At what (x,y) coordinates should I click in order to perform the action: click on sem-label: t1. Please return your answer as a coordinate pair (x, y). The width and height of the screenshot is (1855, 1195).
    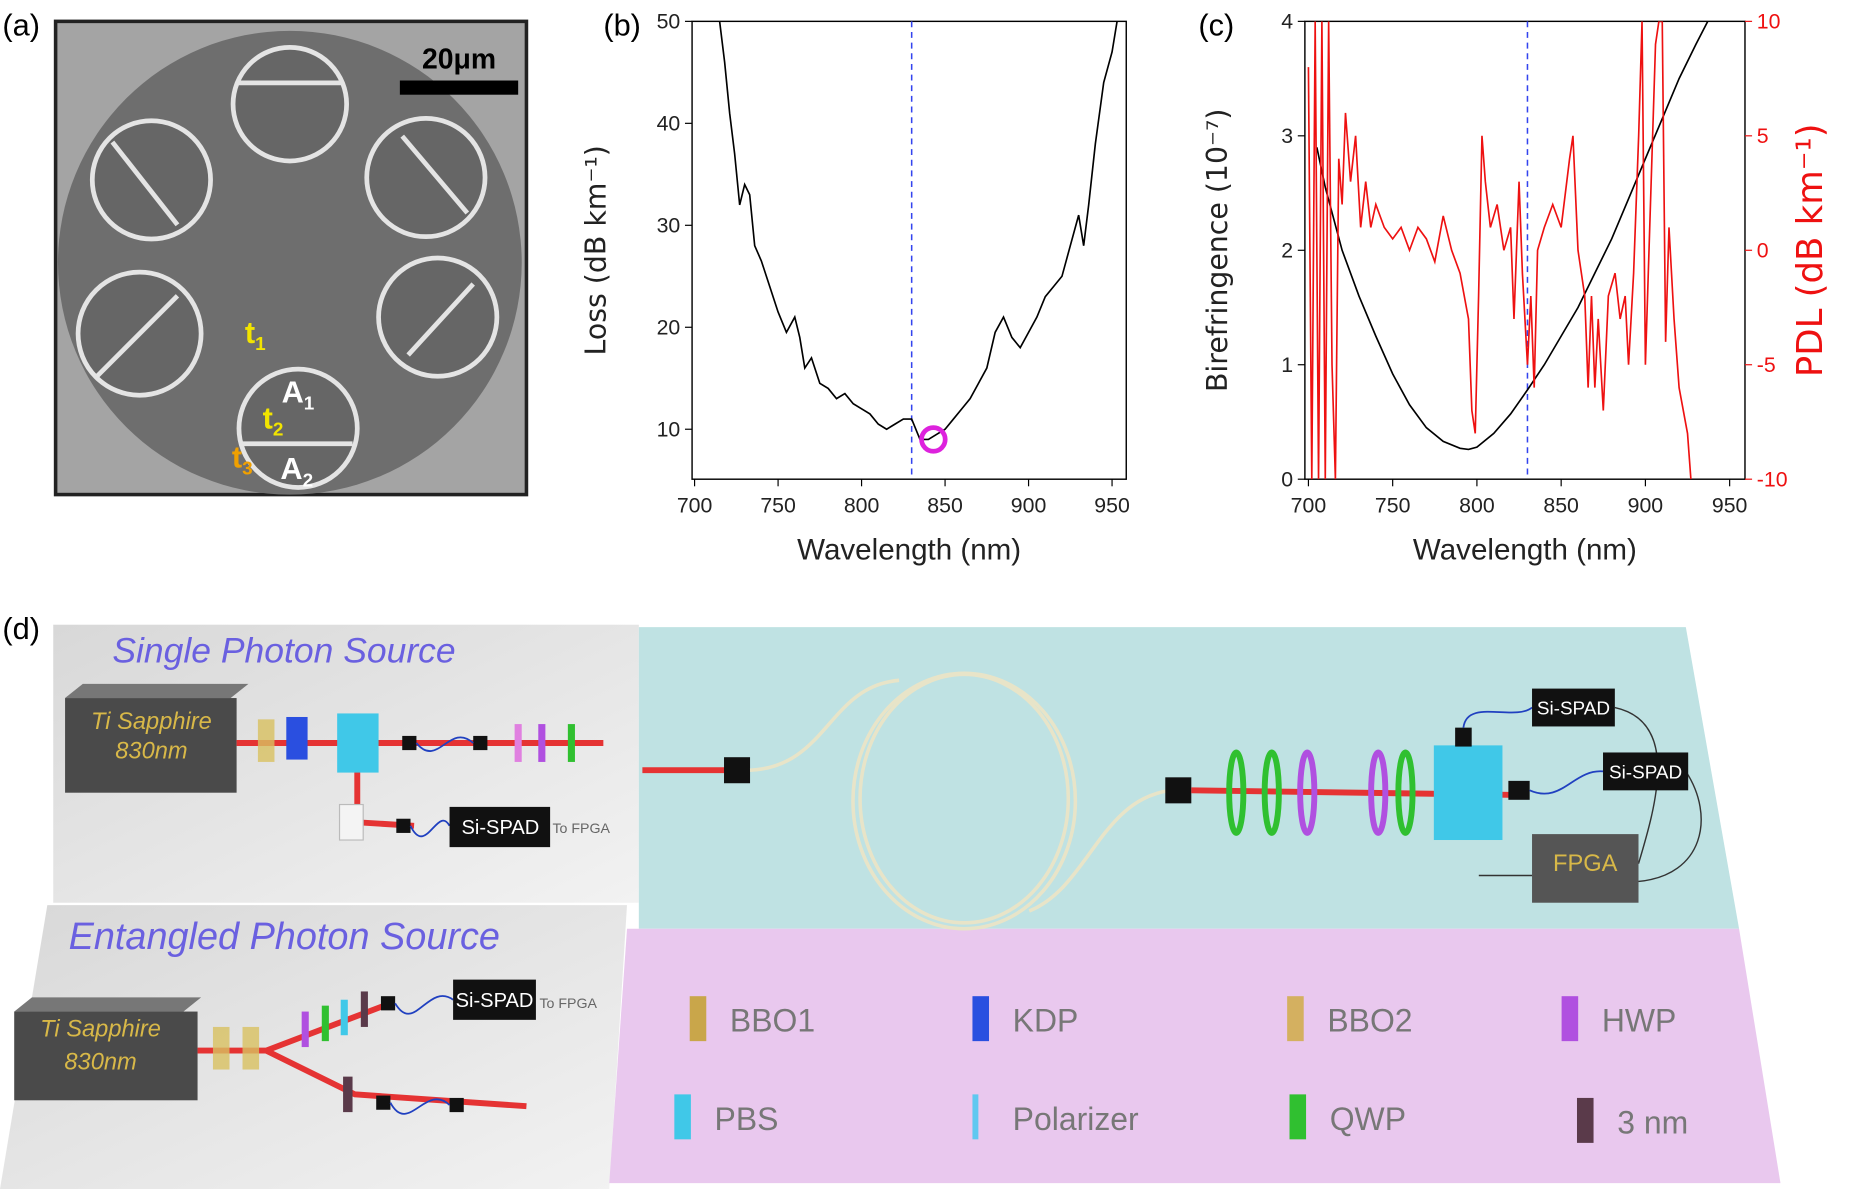
    Looking at the image, I should click on (255, 335).